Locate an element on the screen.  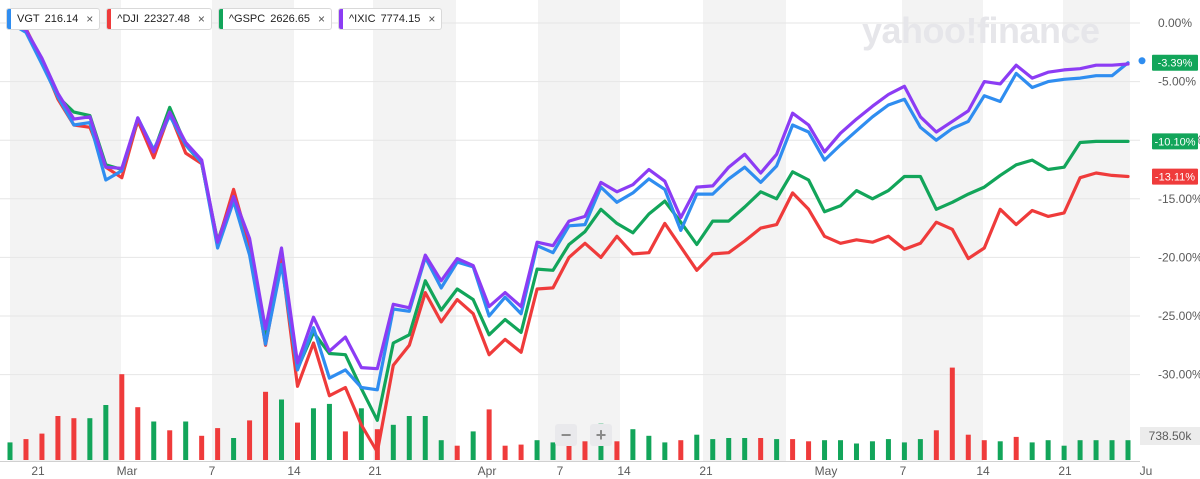
legend-value: 2626.65 is located at coordinates (290, 19).